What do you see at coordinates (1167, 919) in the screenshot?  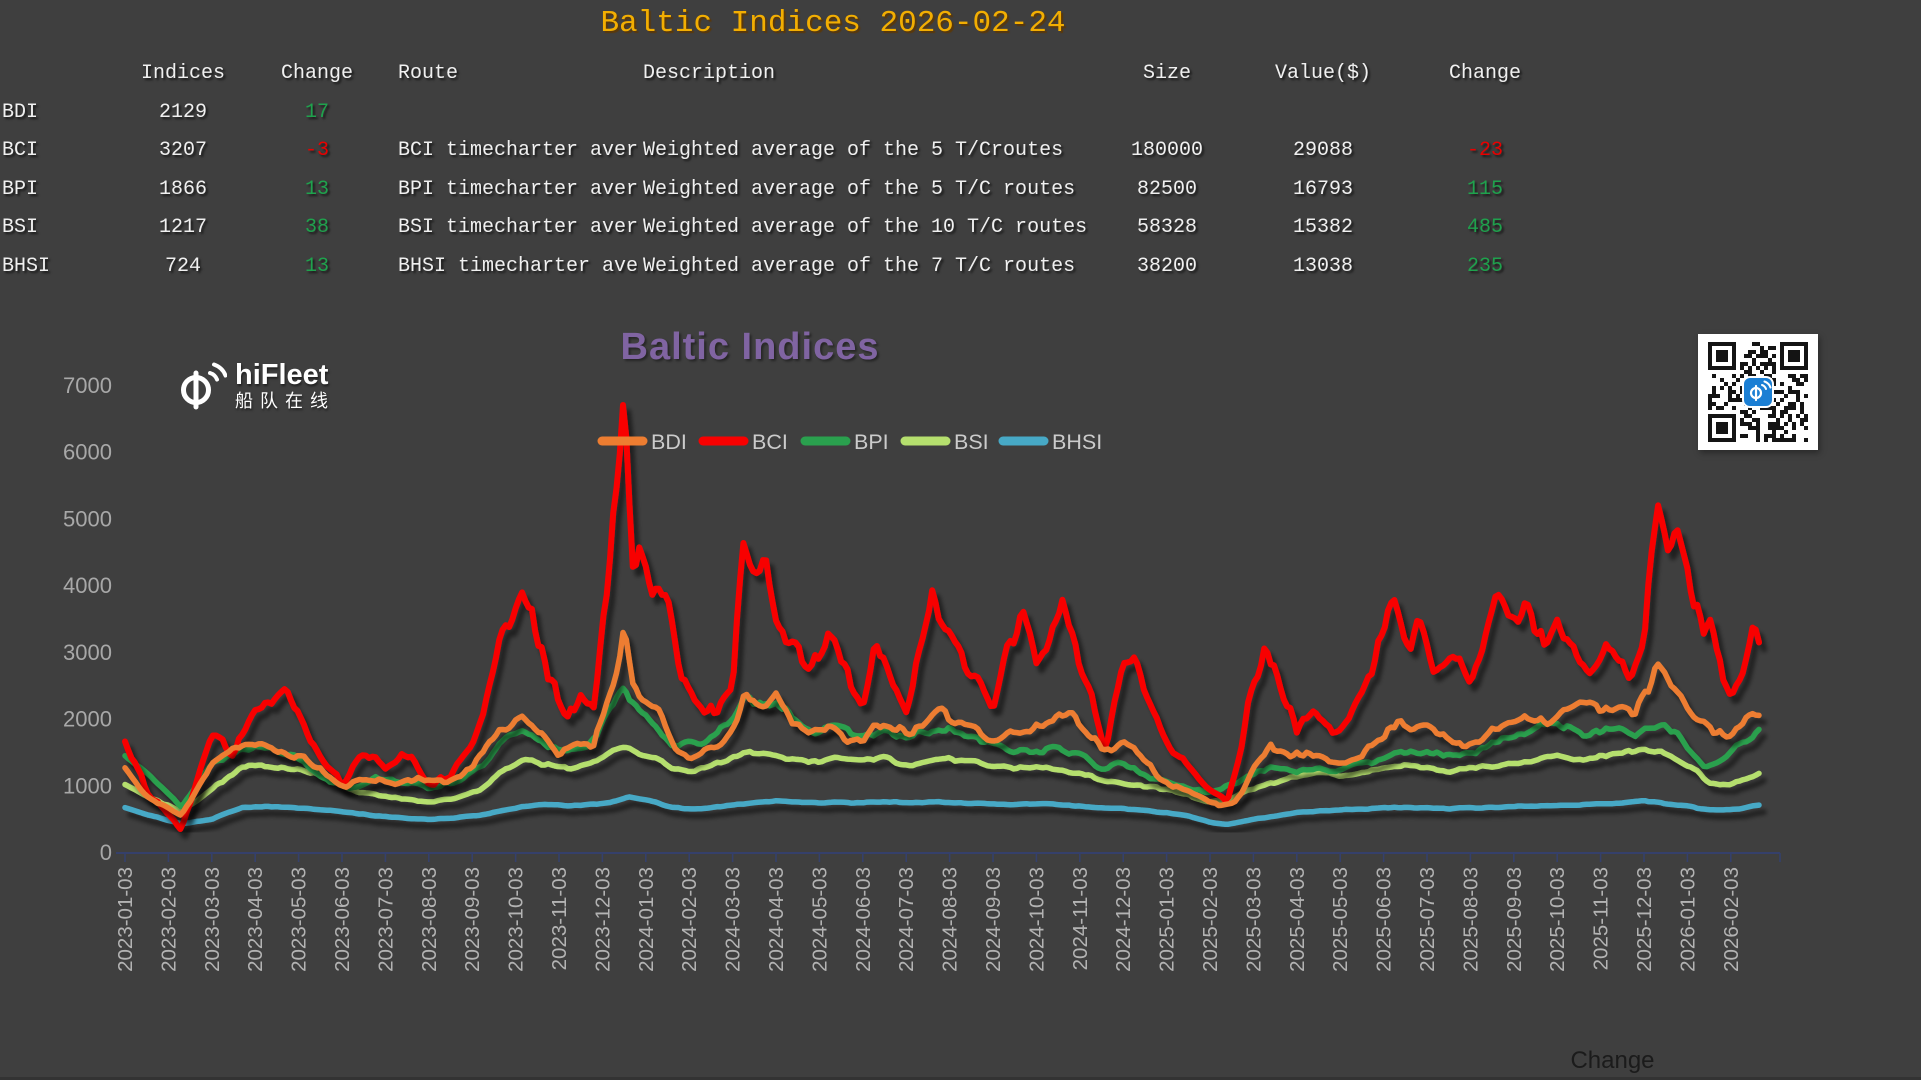 I see `x-axis-label: 2025-01-03` at bounding box center [1167, 919].